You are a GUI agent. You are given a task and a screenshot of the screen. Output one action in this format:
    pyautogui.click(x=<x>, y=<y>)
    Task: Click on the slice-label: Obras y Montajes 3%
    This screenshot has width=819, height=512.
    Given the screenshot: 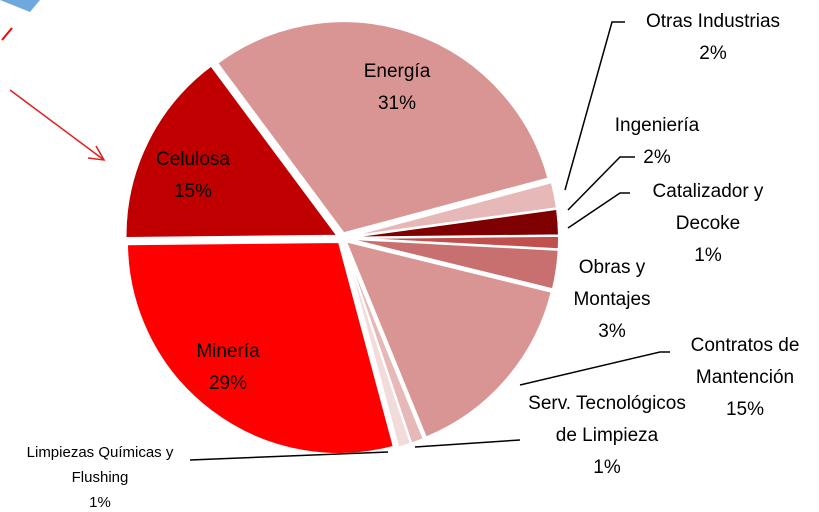 What is the action you would take?
    pyautogui.click(x=612, y=300)
    